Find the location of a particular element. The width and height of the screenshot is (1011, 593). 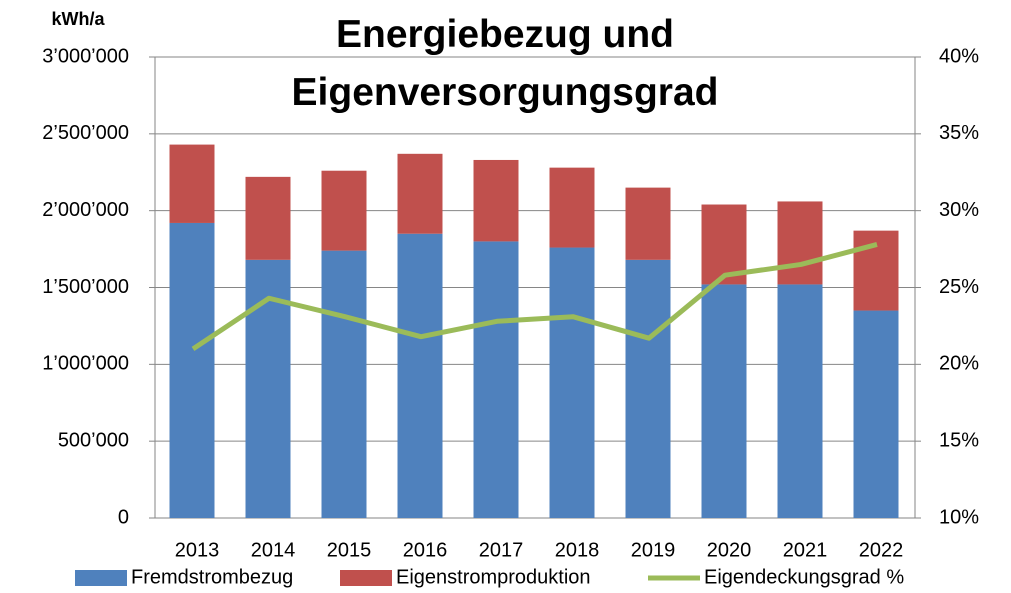

x-tick-label: 2018 is located at coordinates (577, 550).